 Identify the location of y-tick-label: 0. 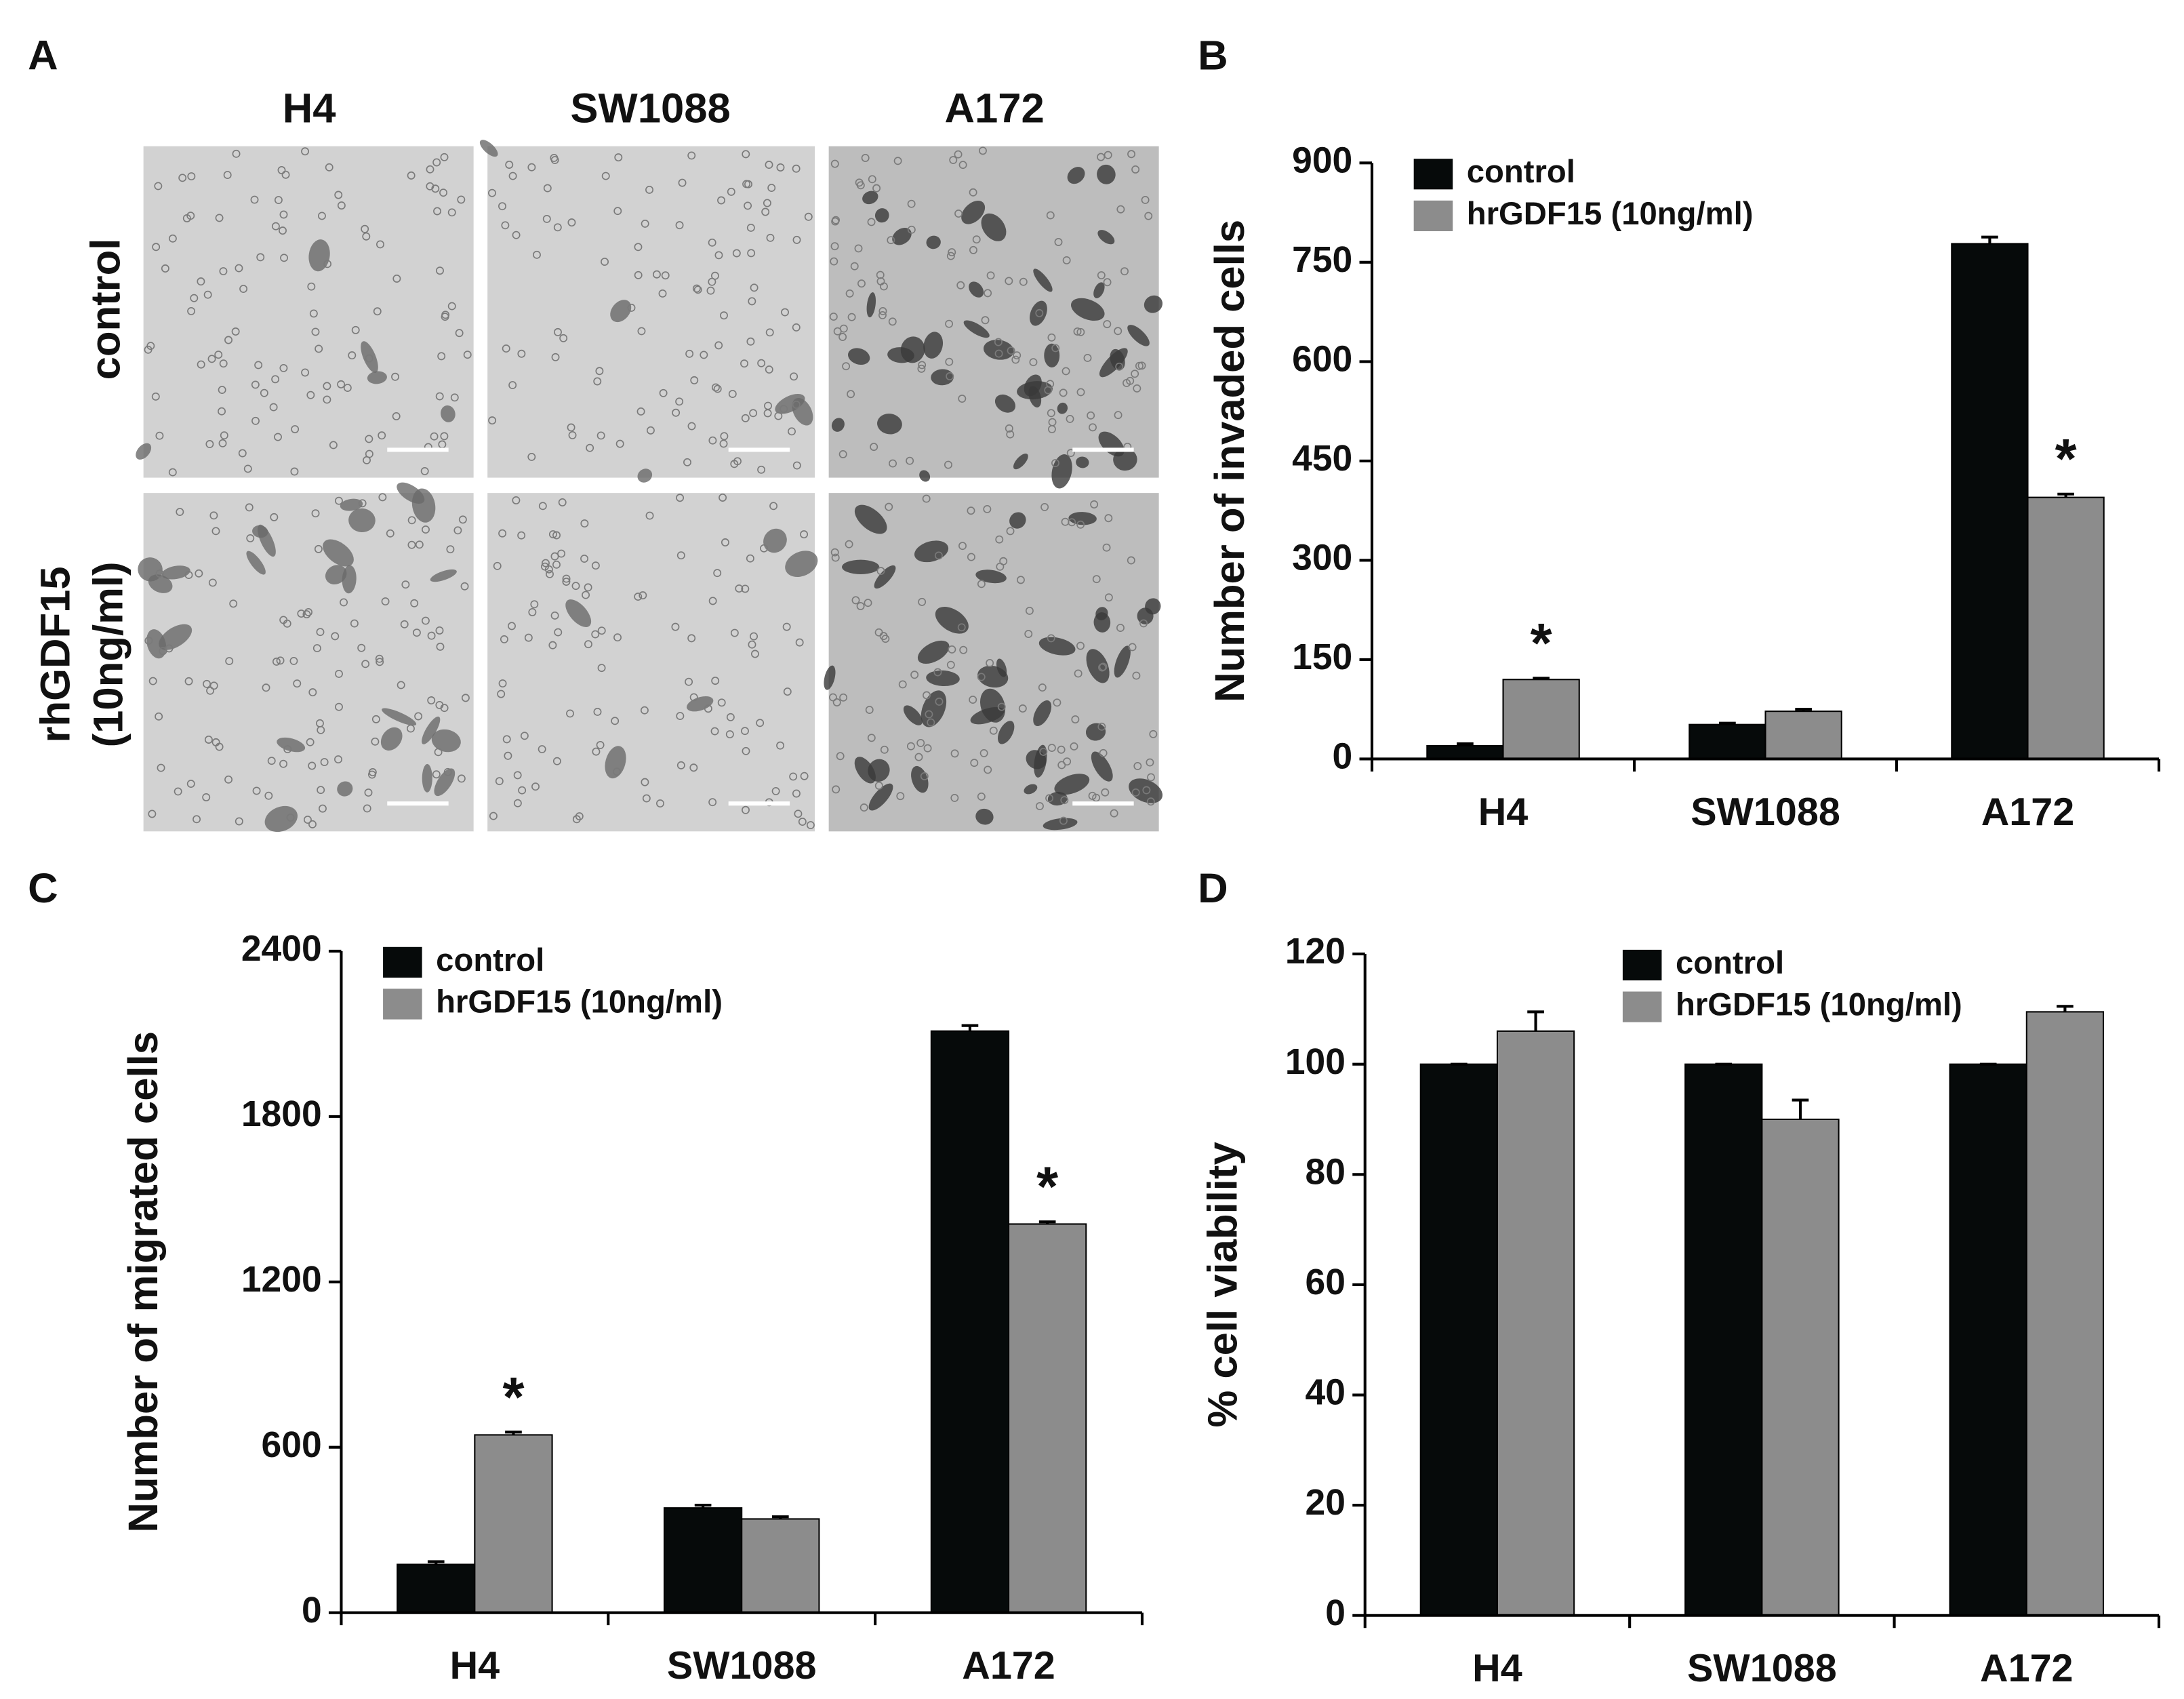
(1343, 757).